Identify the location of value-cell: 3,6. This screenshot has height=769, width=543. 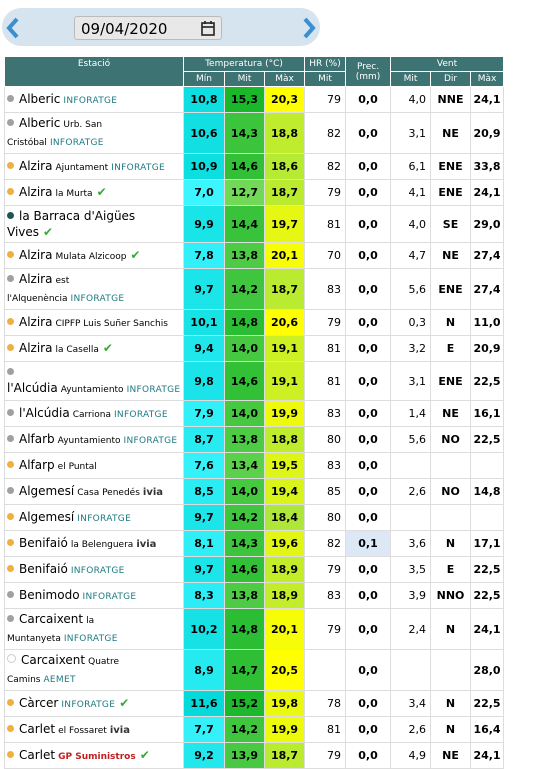
(411, 543).